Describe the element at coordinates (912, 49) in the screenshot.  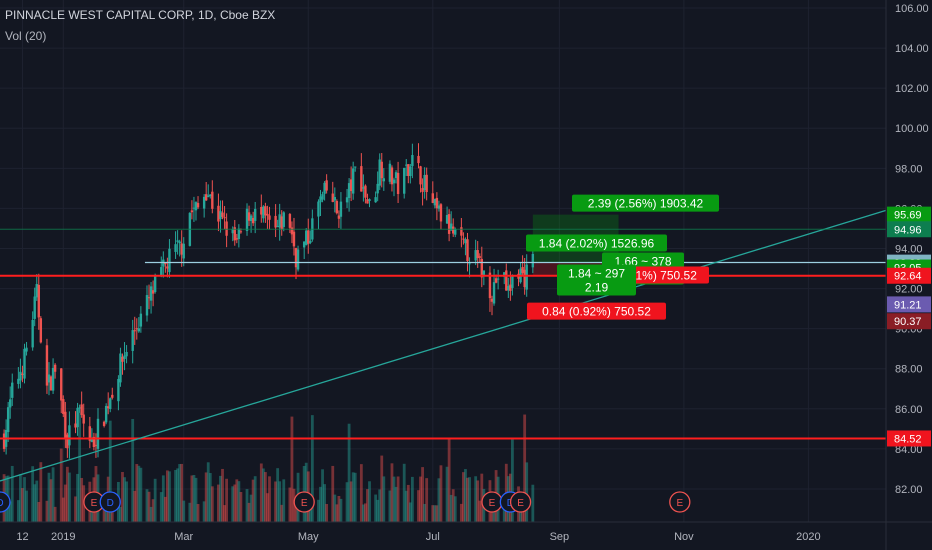
I see `y-tick-label: 104.00` at that location.